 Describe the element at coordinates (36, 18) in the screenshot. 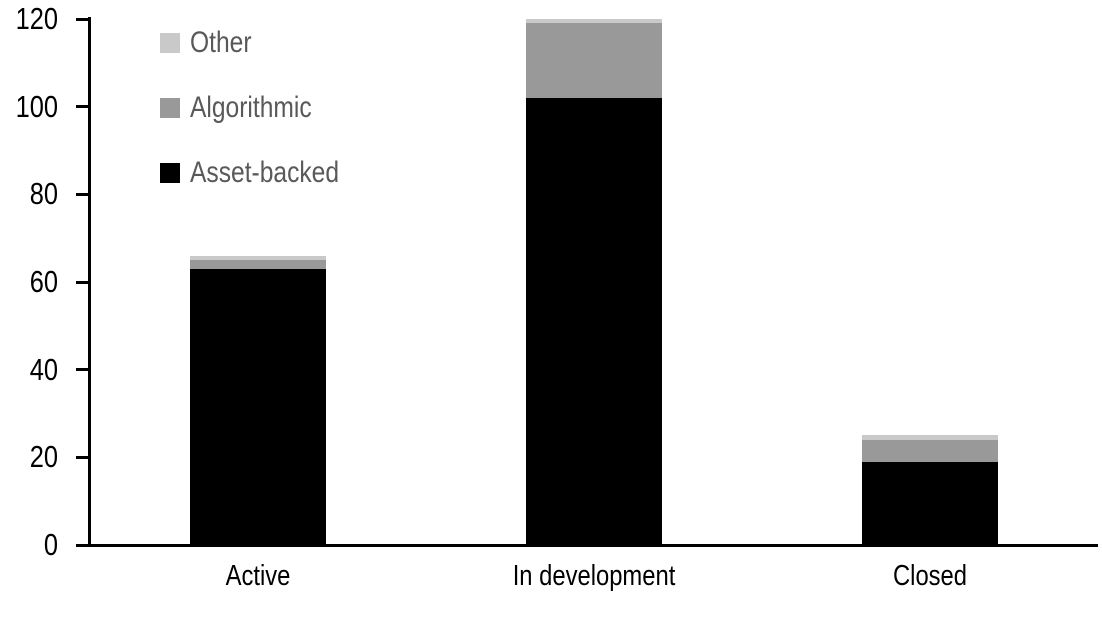

I see `y-axis-tick-label: 120` at that location.